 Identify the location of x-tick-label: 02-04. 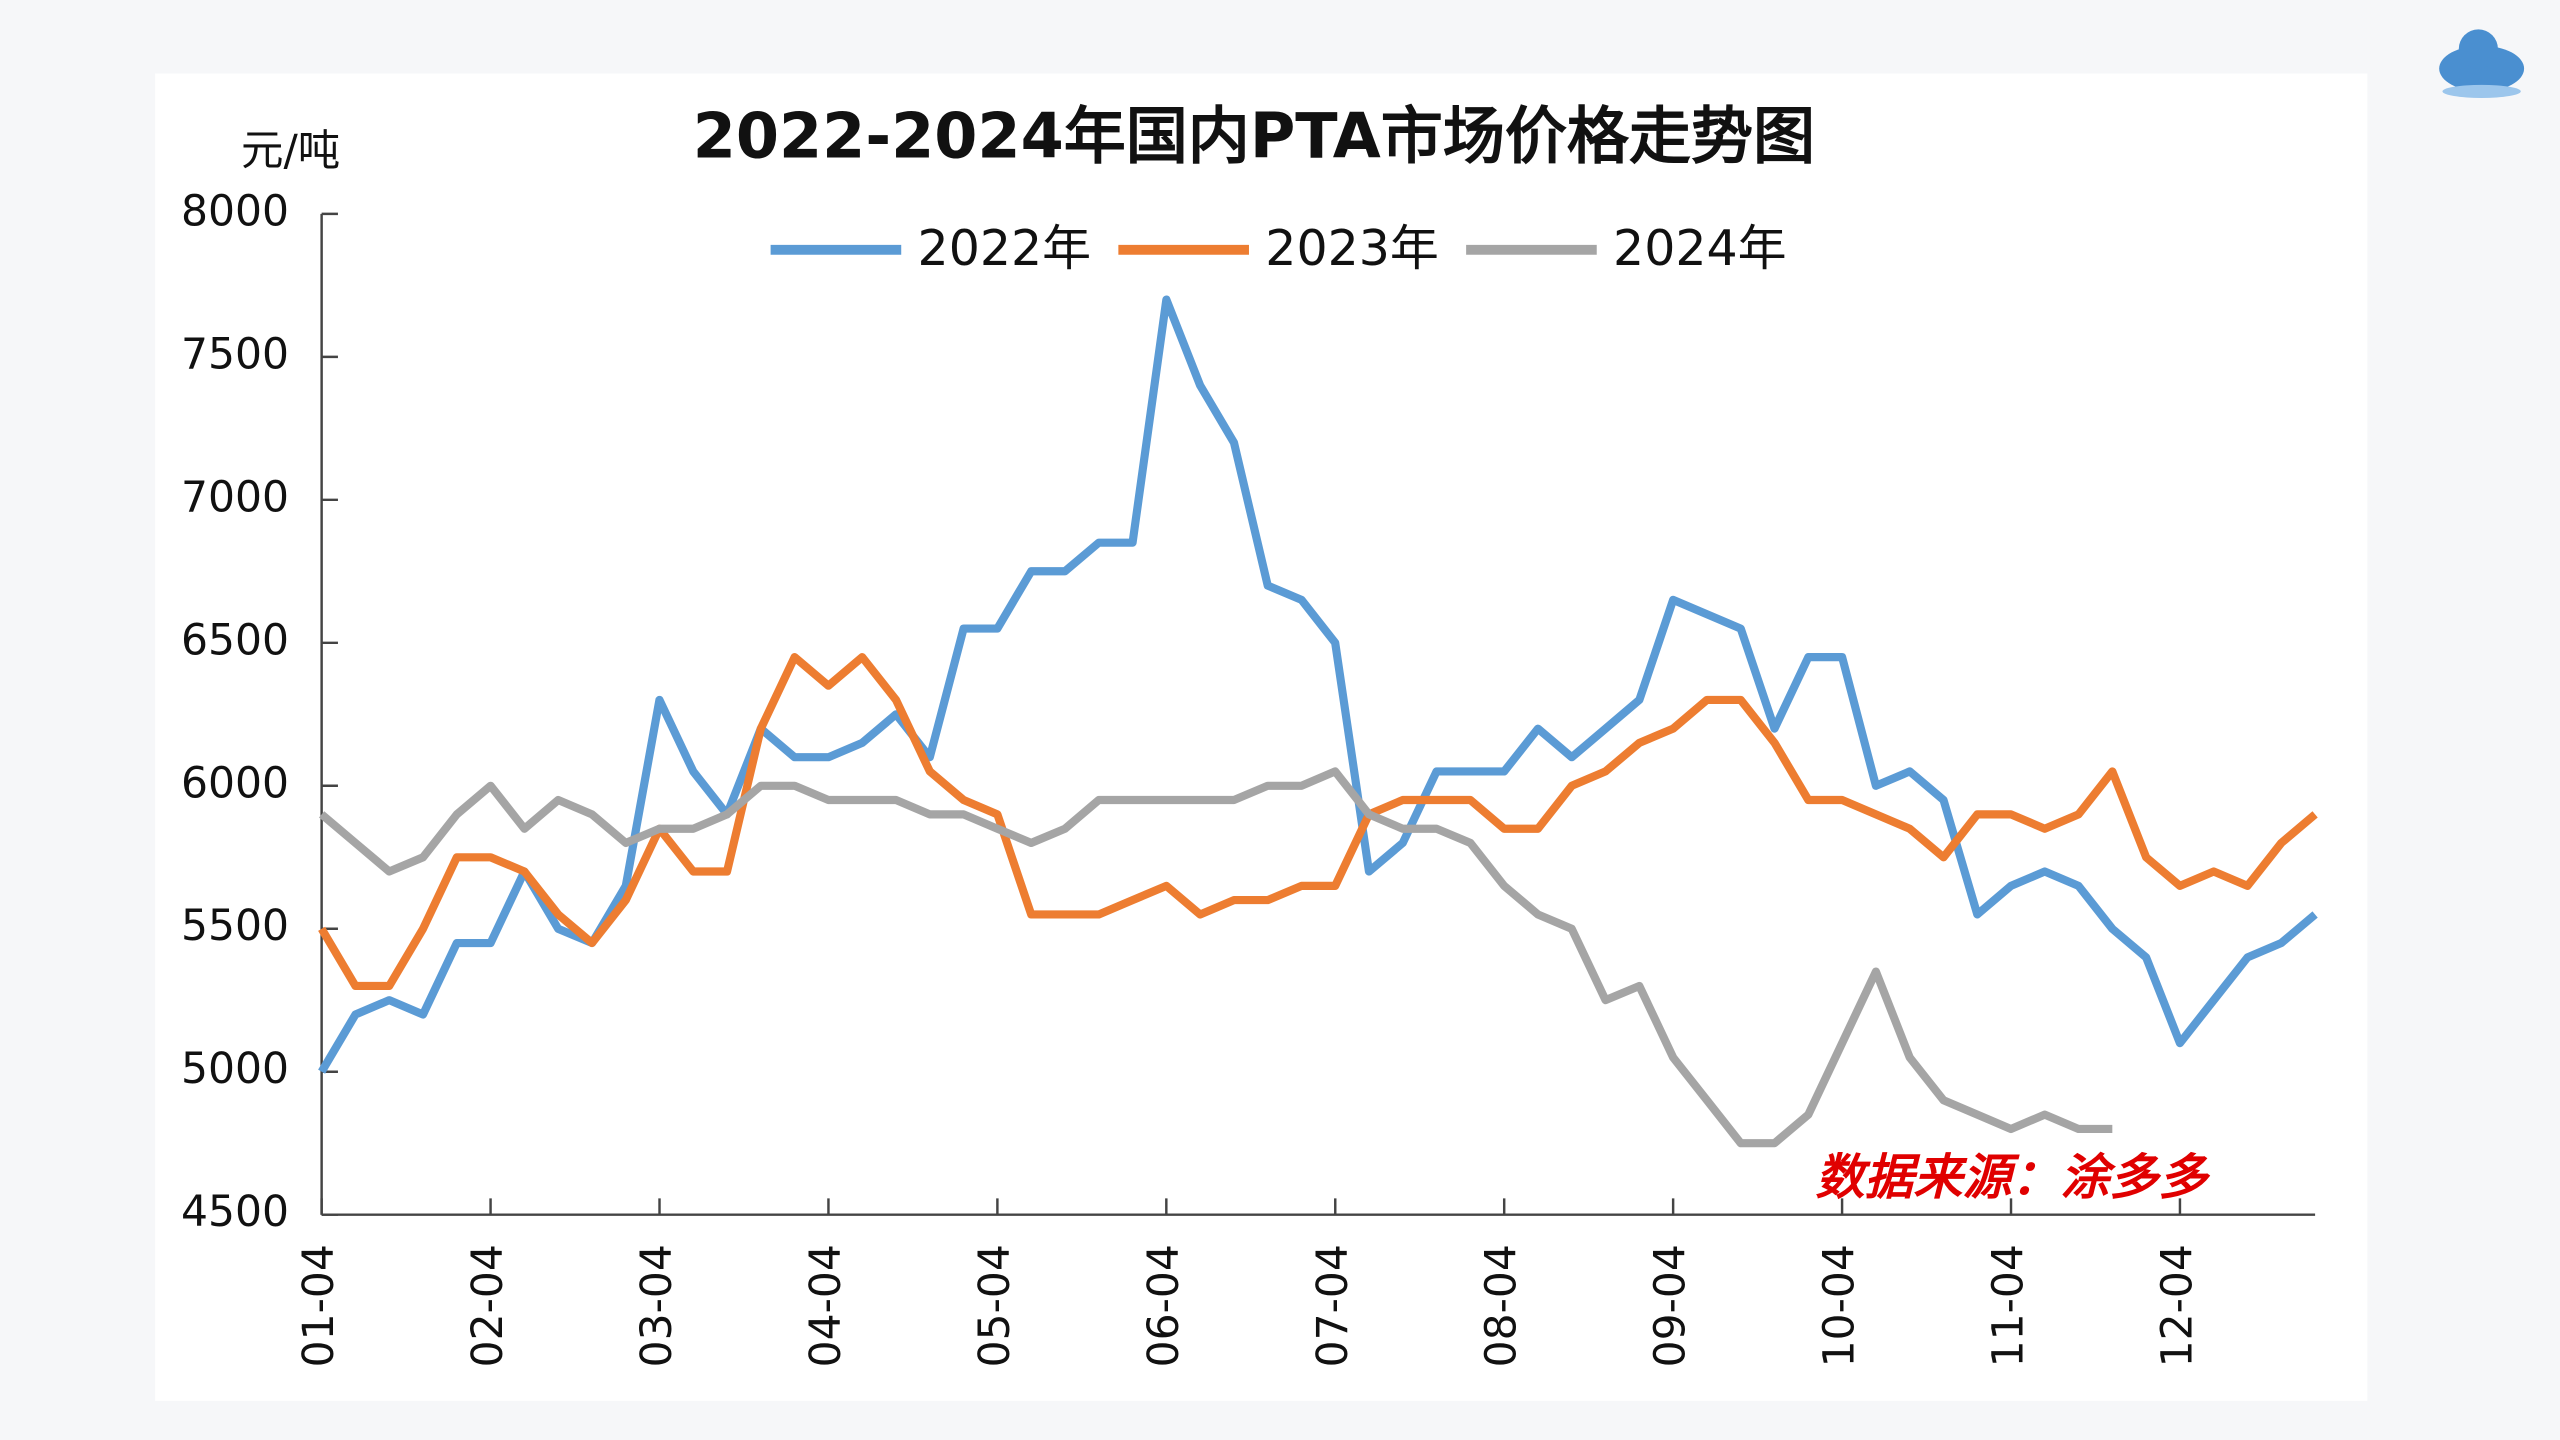
(488, 1305).